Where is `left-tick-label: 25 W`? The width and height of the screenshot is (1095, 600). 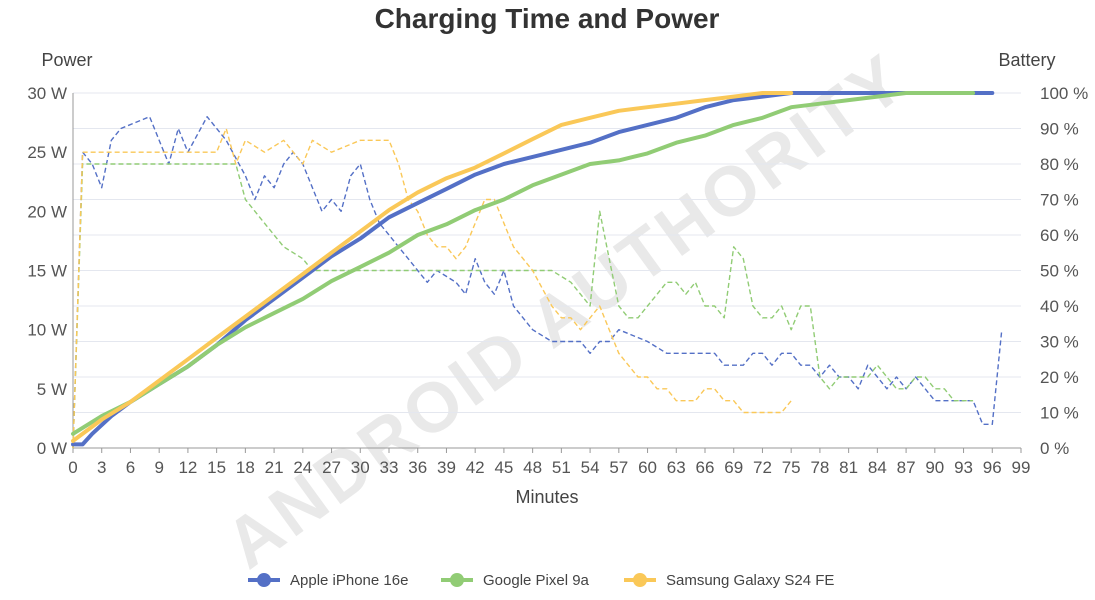
left-tick-label: 25 W is located at coordinates (47, 152).